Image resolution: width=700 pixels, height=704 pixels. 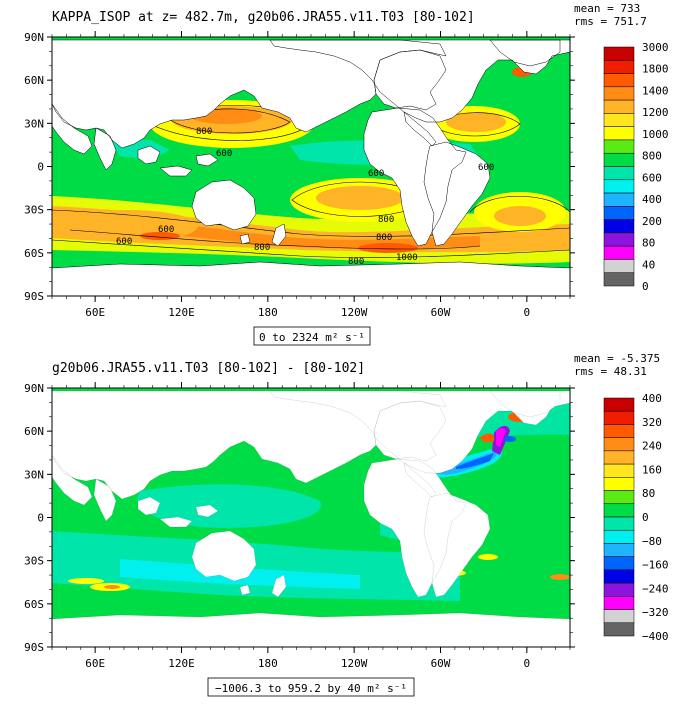 What do you see at coordinates (655, 588) in the screenshot?
I see `colorbar-label: −240` at bounding box center [655, 588].